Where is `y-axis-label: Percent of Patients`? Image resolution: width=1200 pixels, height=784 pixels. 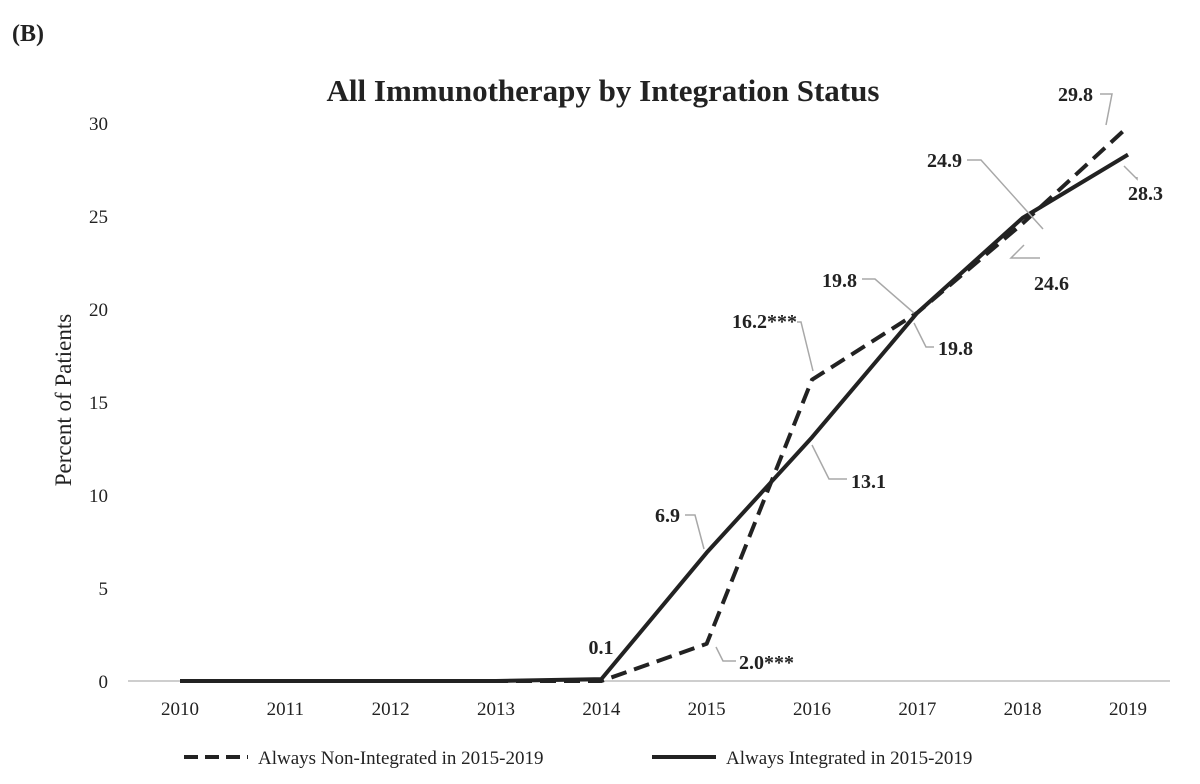
y-axis-label: Percent of Patients is located at coordinates (63, 400).